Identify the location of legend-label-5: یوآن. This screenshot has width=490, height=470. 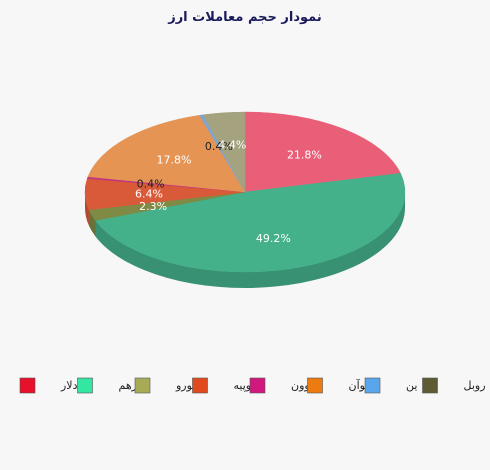
(359, 385).